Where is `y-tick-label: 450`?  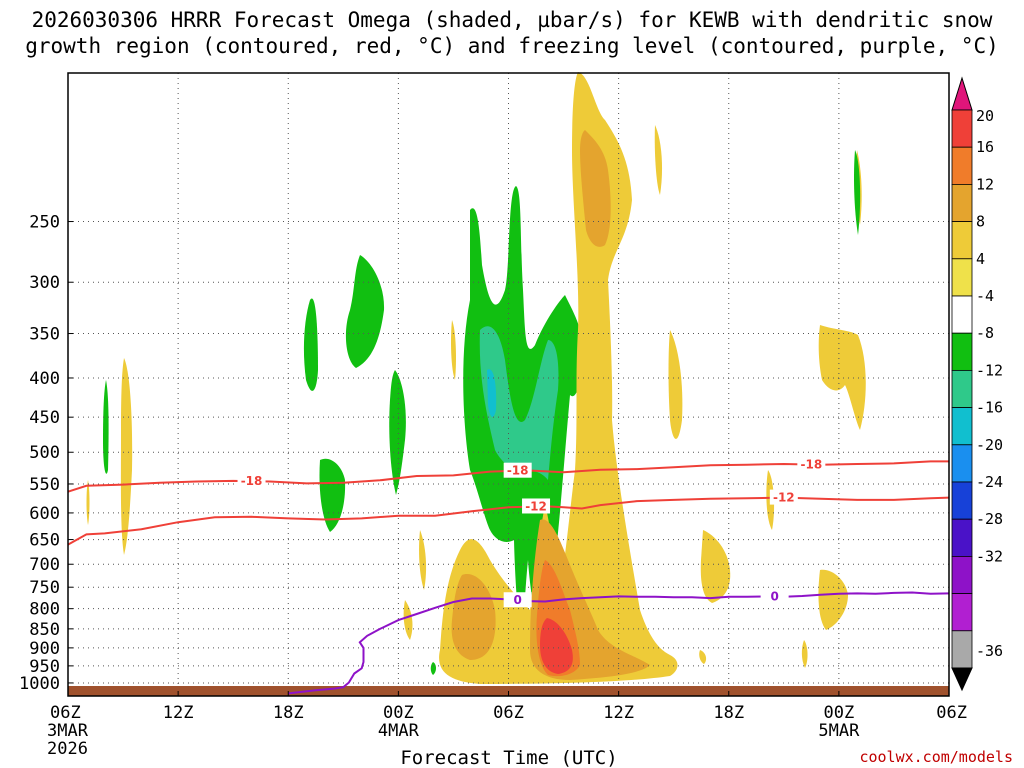 y-tick-label: 450 is located at coordinates (44, 418).